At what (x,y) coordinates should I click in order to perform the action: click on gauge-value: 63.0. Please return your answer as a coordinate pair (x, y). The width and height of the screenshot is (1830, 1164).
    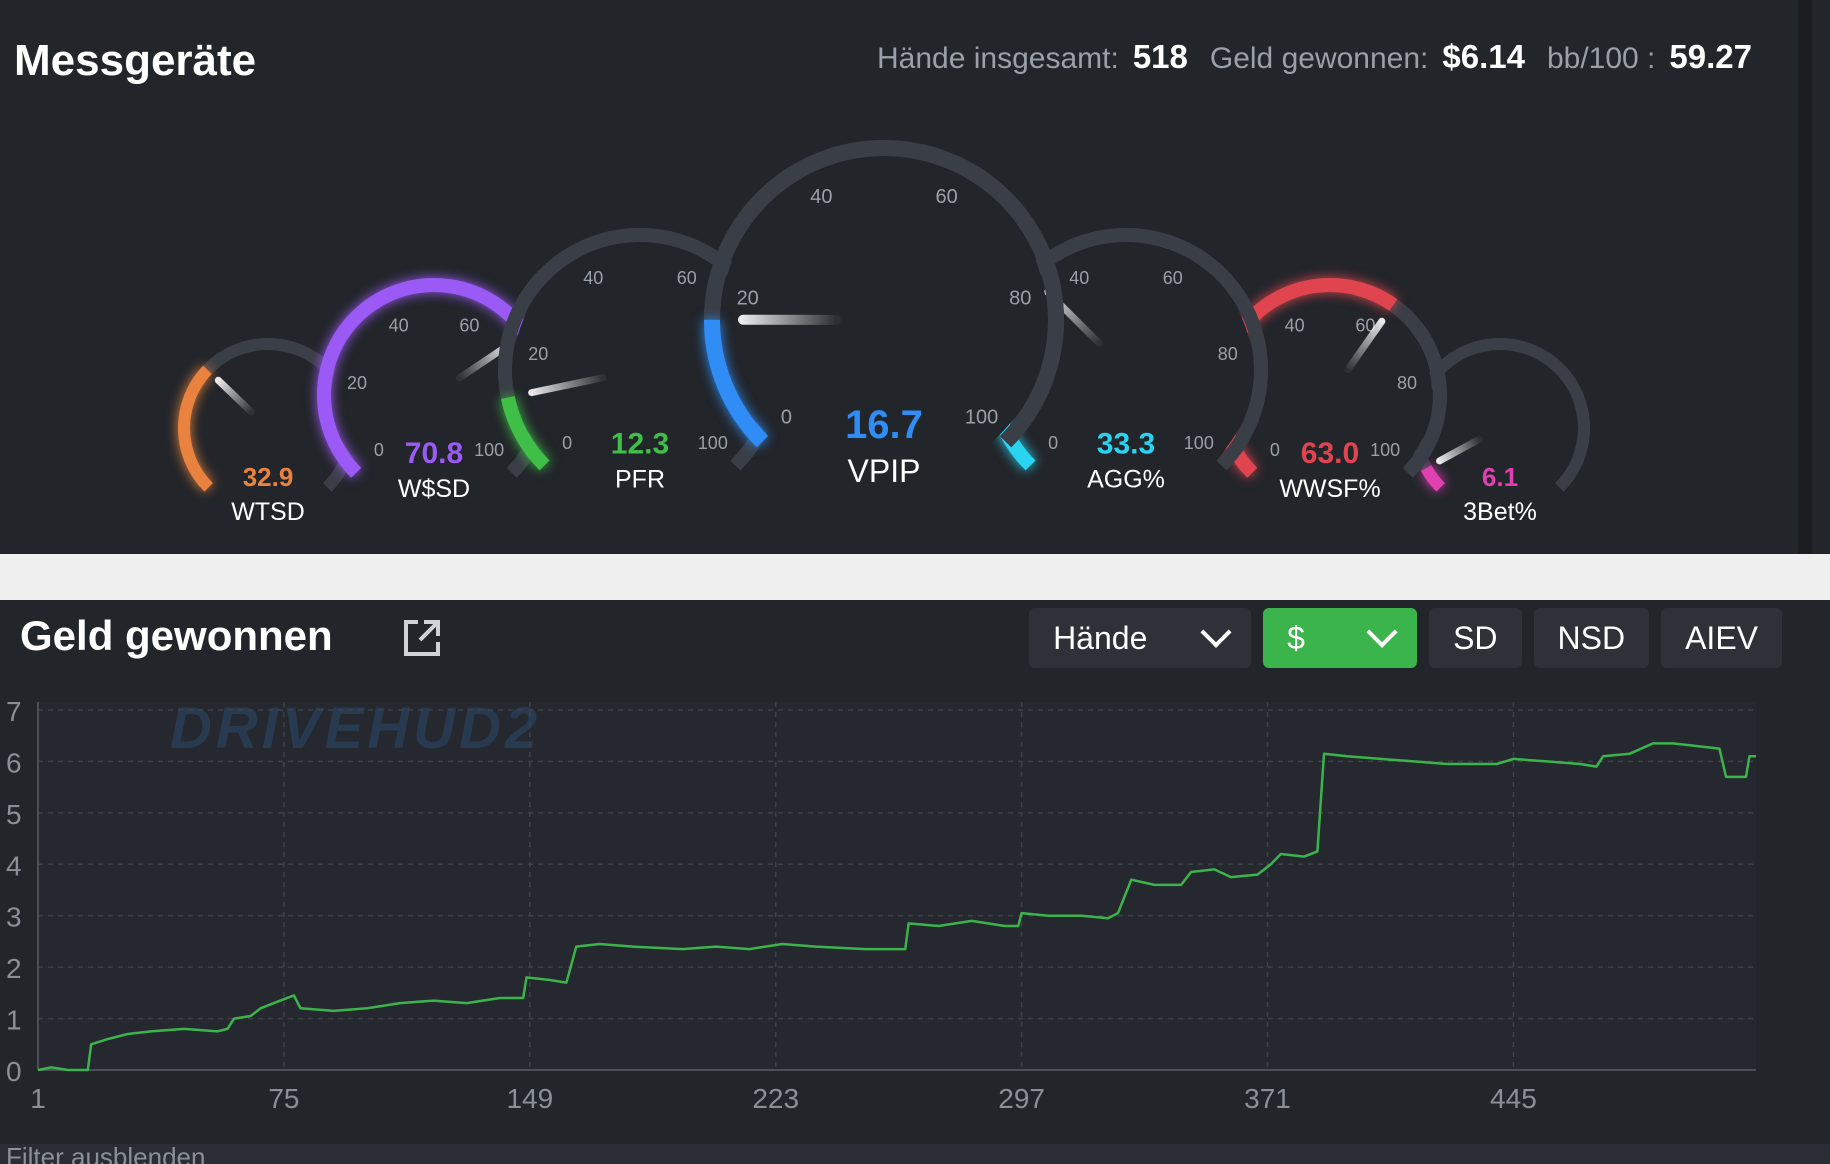
    Looking at the image, I should click on (1330, 453).